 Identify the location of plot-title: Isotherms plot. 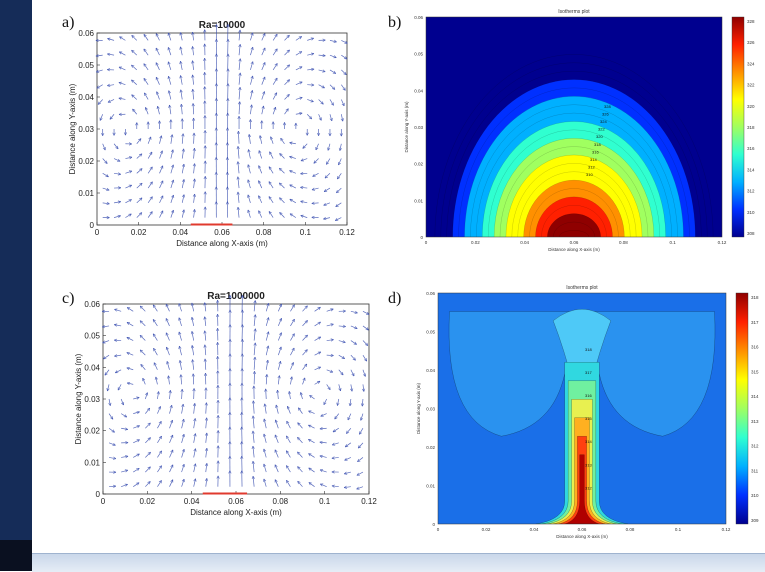
(582, 288).